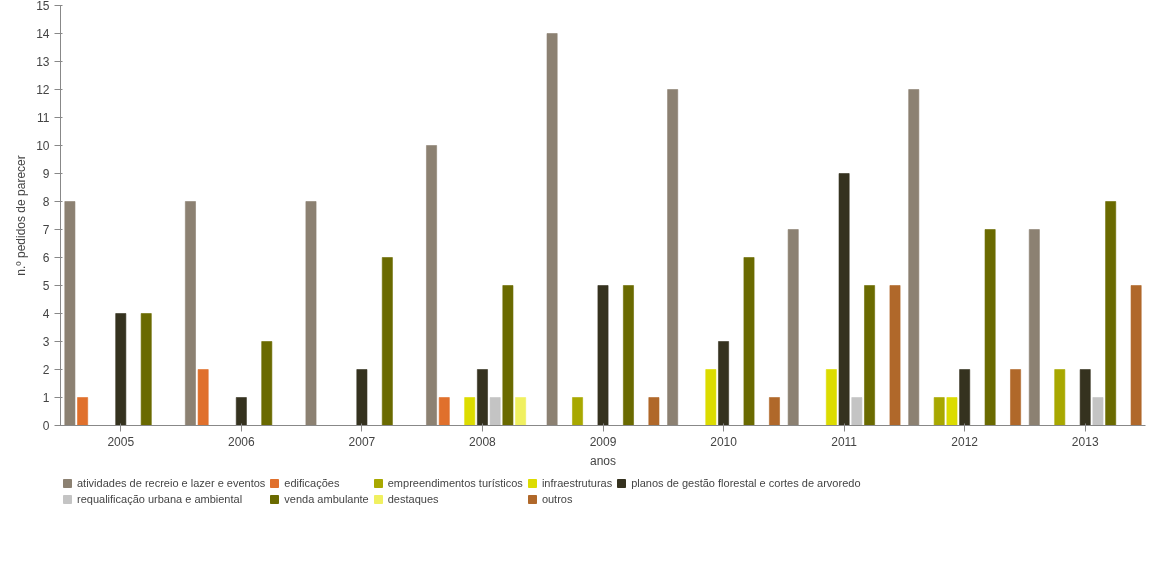  What do you see at coordinates (46, 370) in the screenshot?
I see `y-tick-label: 2` at bounding box center [46, 370].